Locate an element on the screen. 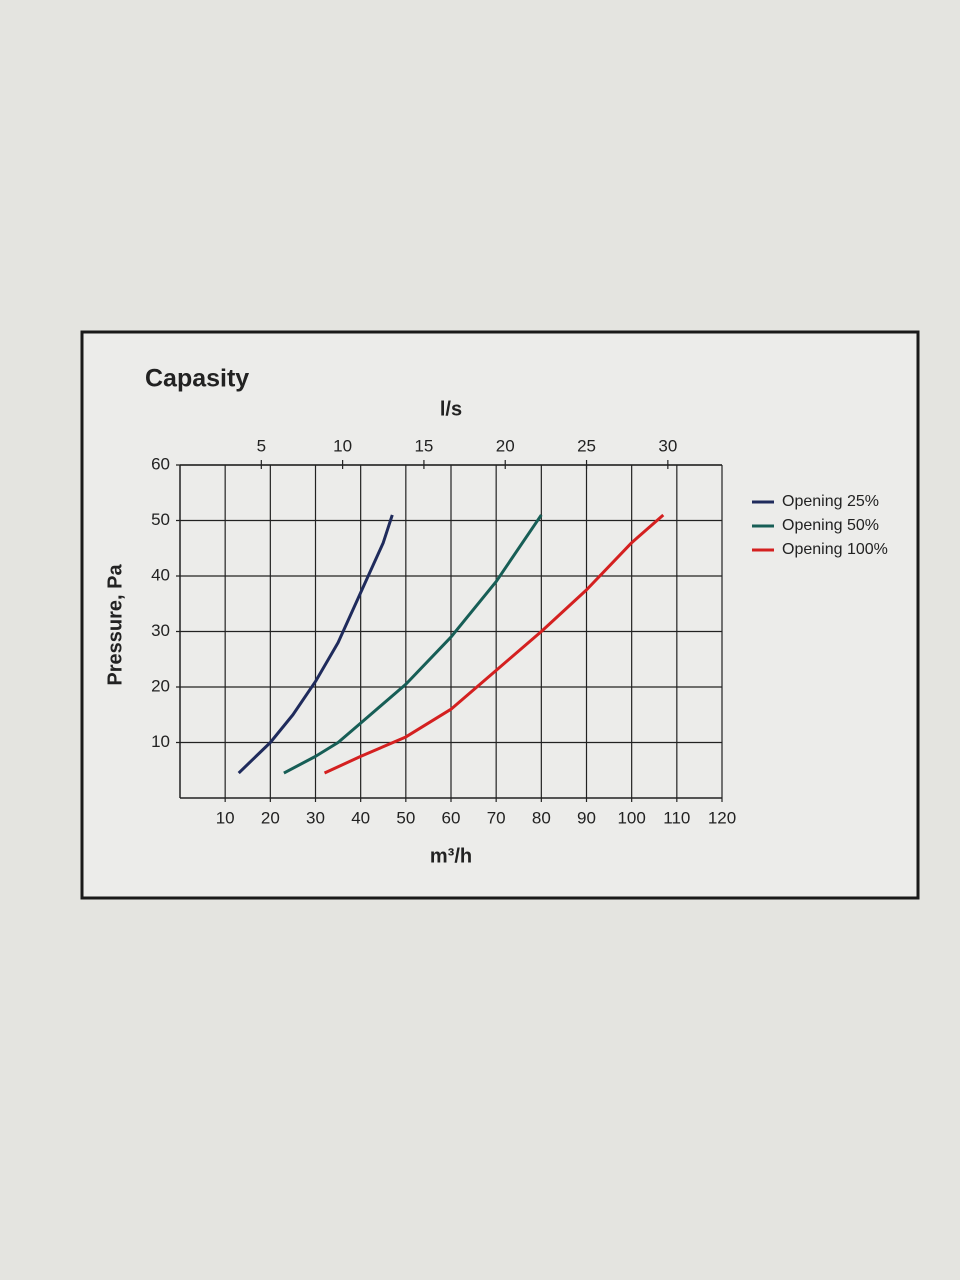 The height and width of the screenshot is (1280, 960). x2-tick-label: 10 is located at coordinates (342, 445).